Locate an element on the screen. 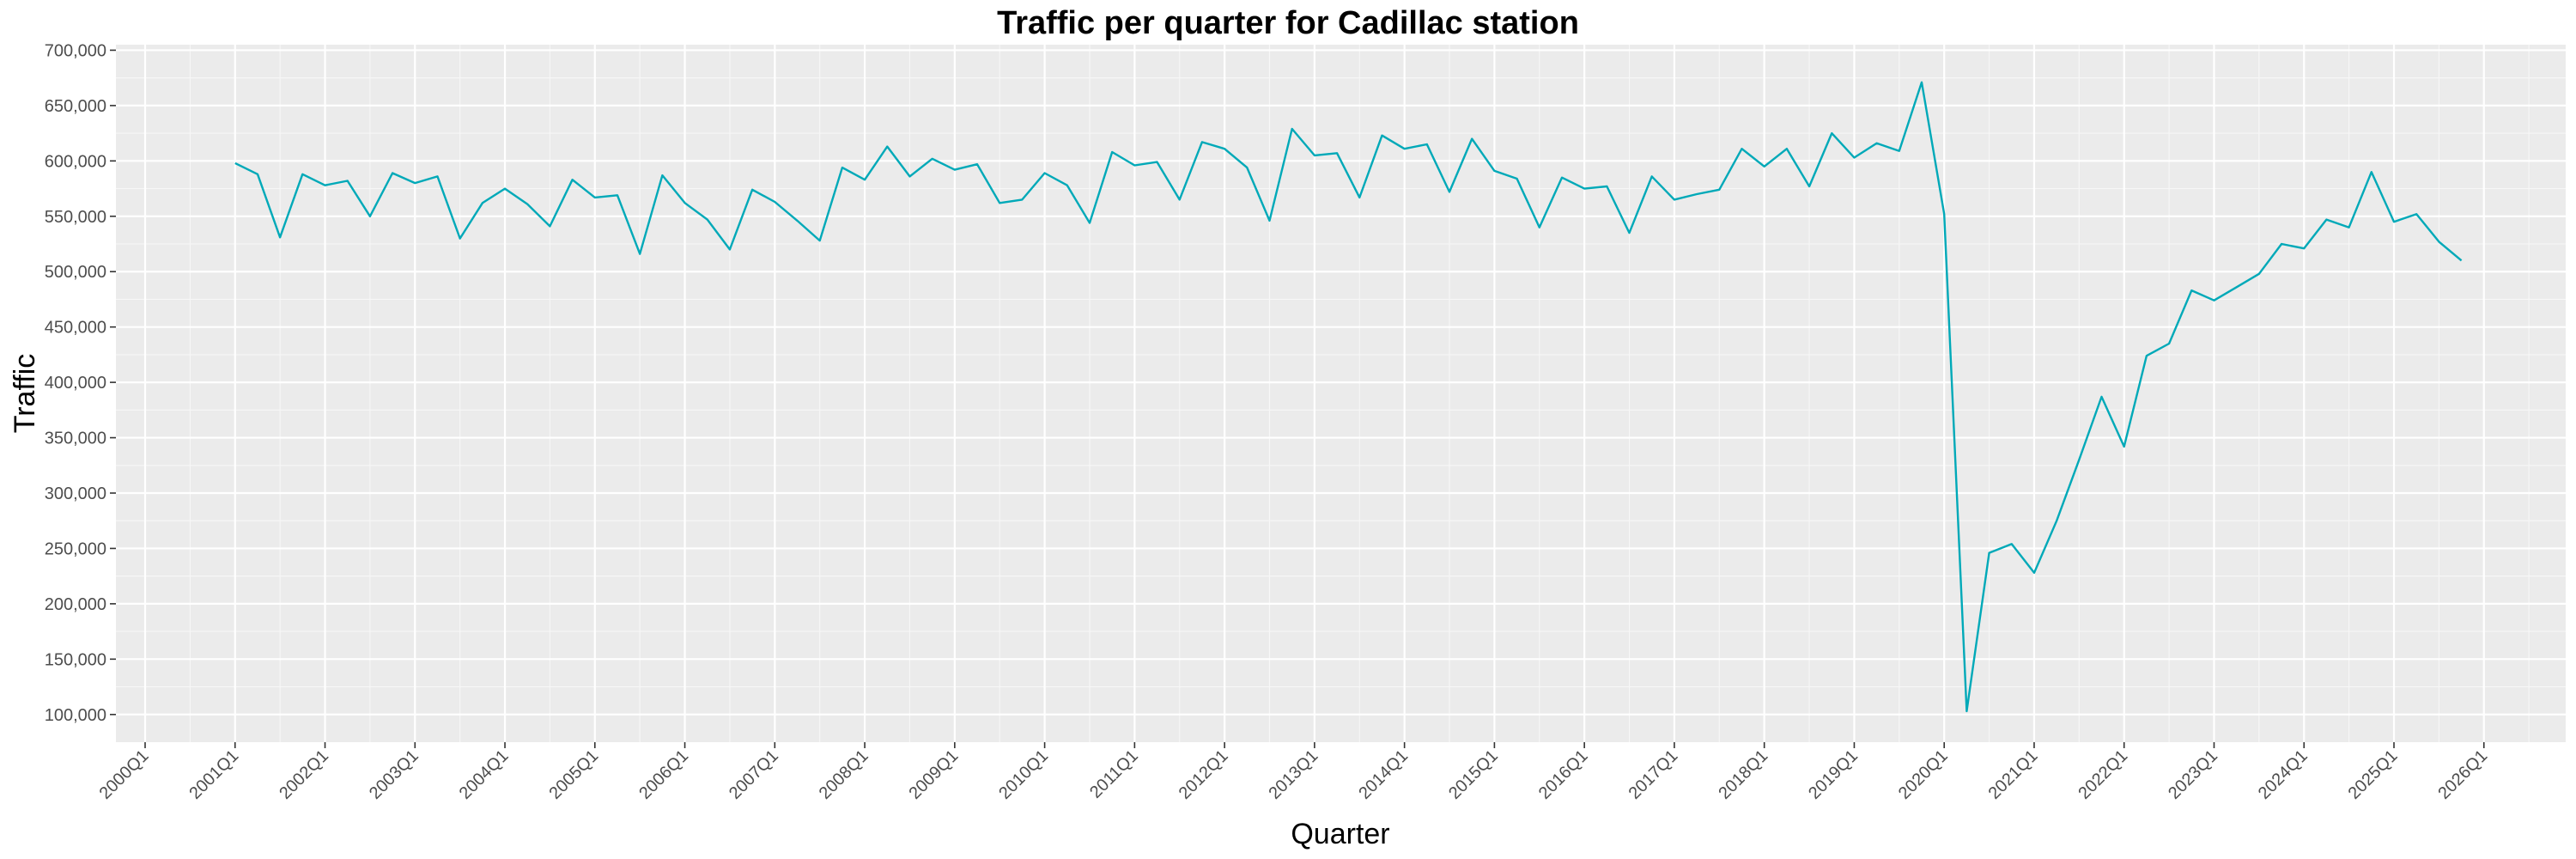 Image resolution: width=2576 pixels, height=859 pixels. y-axis-title: Traffic is located at coordinates (25, 394).